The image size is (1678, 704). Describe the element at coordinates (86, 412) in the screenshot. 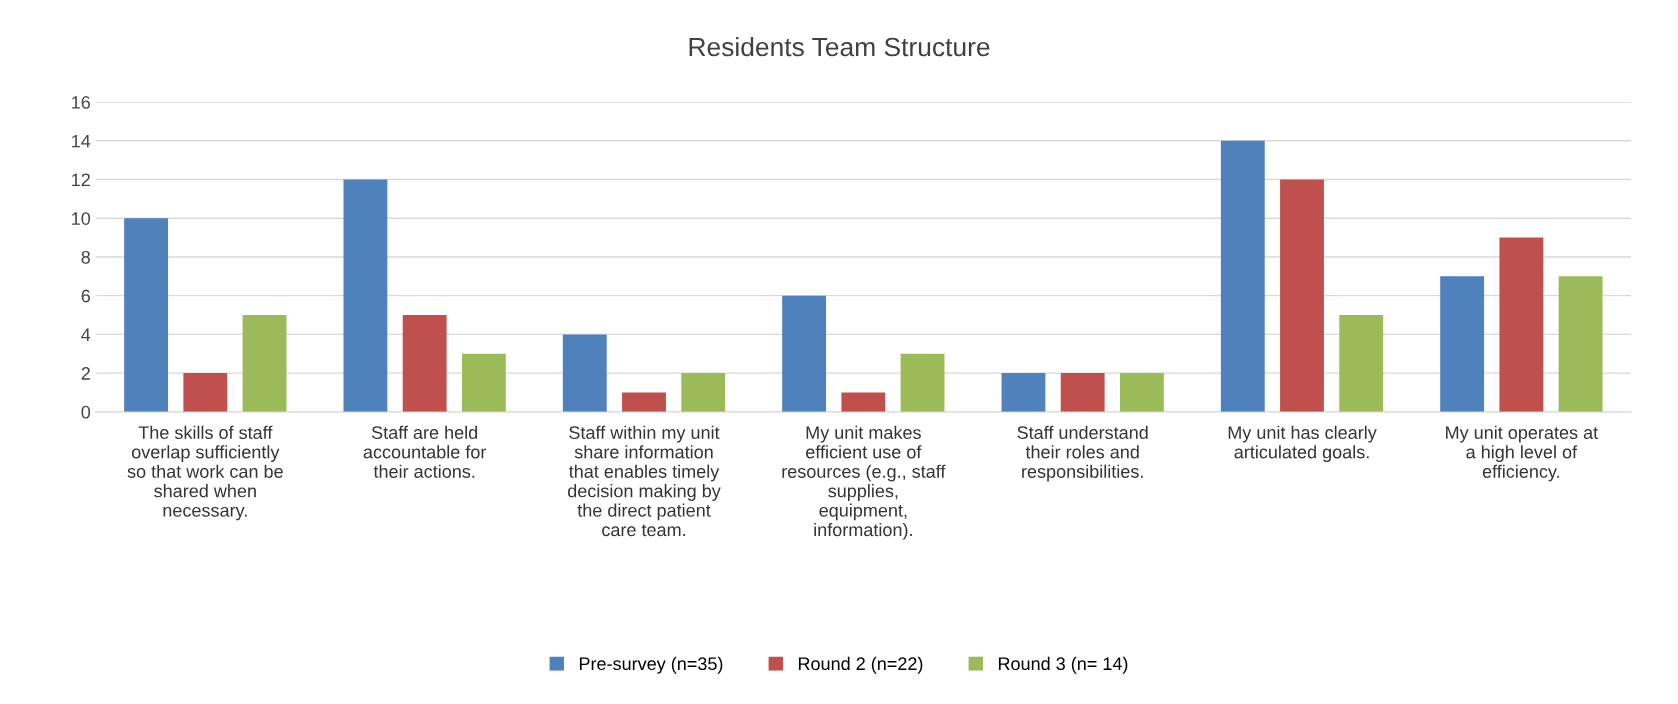

I see `y-tick-label: 0` at that location.